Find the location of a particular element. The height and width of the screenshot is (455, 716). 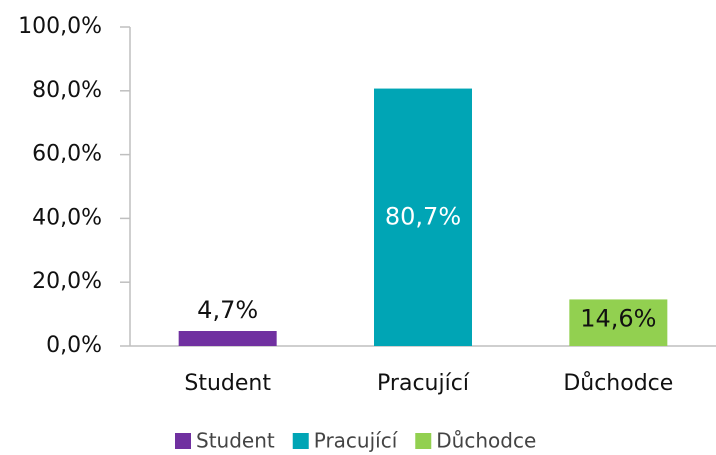

data-label: 80,7% is located at coordinates (423, 216).